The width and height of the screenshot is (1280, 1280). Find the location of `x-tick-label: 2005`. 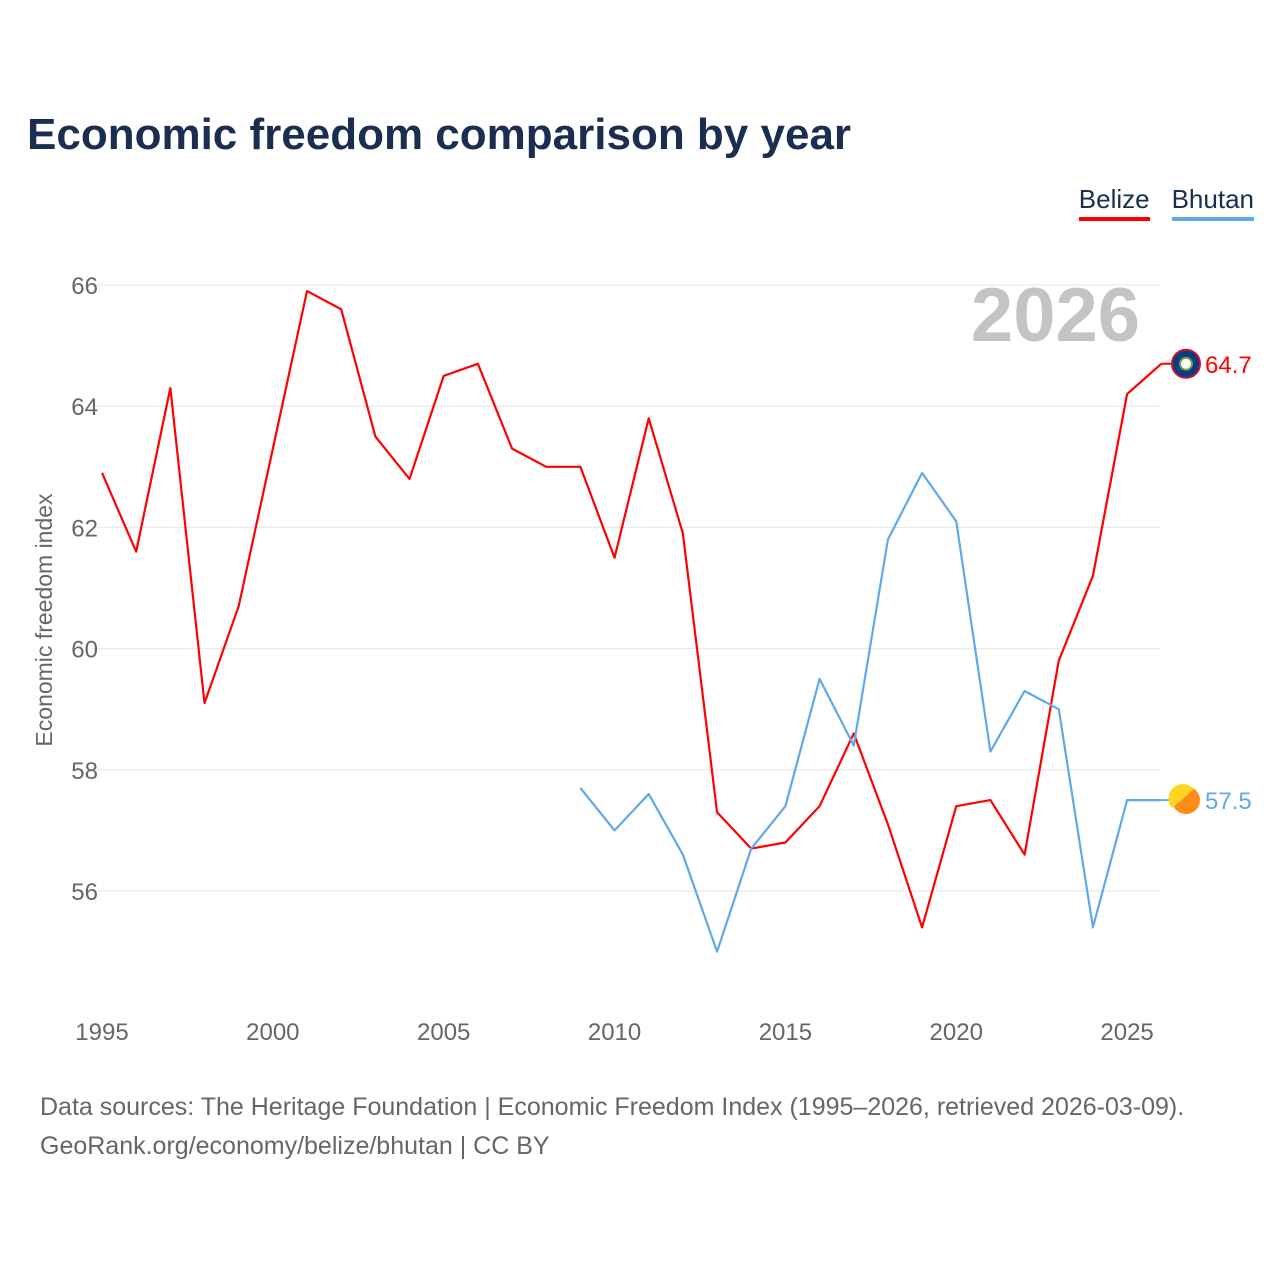

x-tick-label: 2005 is located at coordinates (443, 1032).